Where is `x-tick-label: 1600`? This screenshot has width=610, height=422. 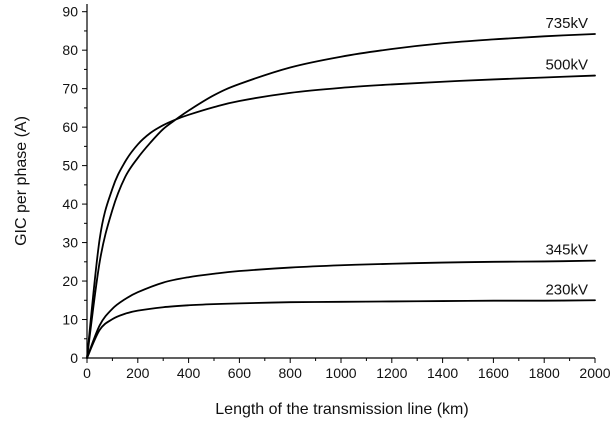 x-tick-label: 1600 is located at coordinates (493, 373).